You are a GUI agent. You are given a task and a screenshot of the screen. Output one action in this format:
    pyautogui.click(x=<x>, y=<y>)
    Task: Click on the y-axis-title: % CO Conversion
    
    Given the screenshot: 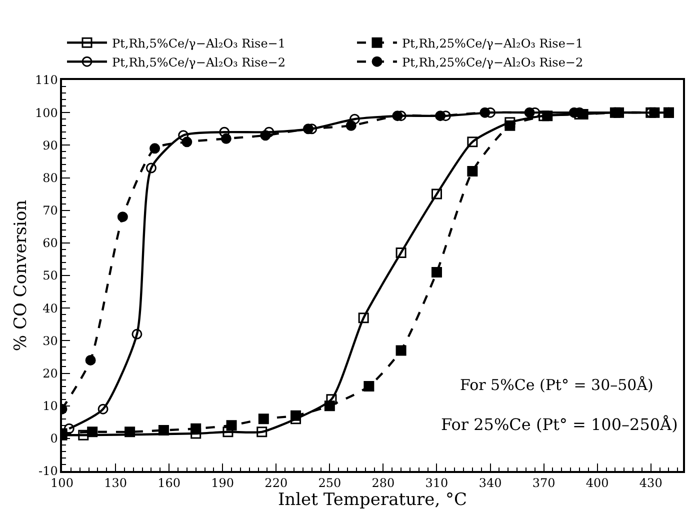 What is the action you would take?
    pyautogui.click(x=20, y=276)
    